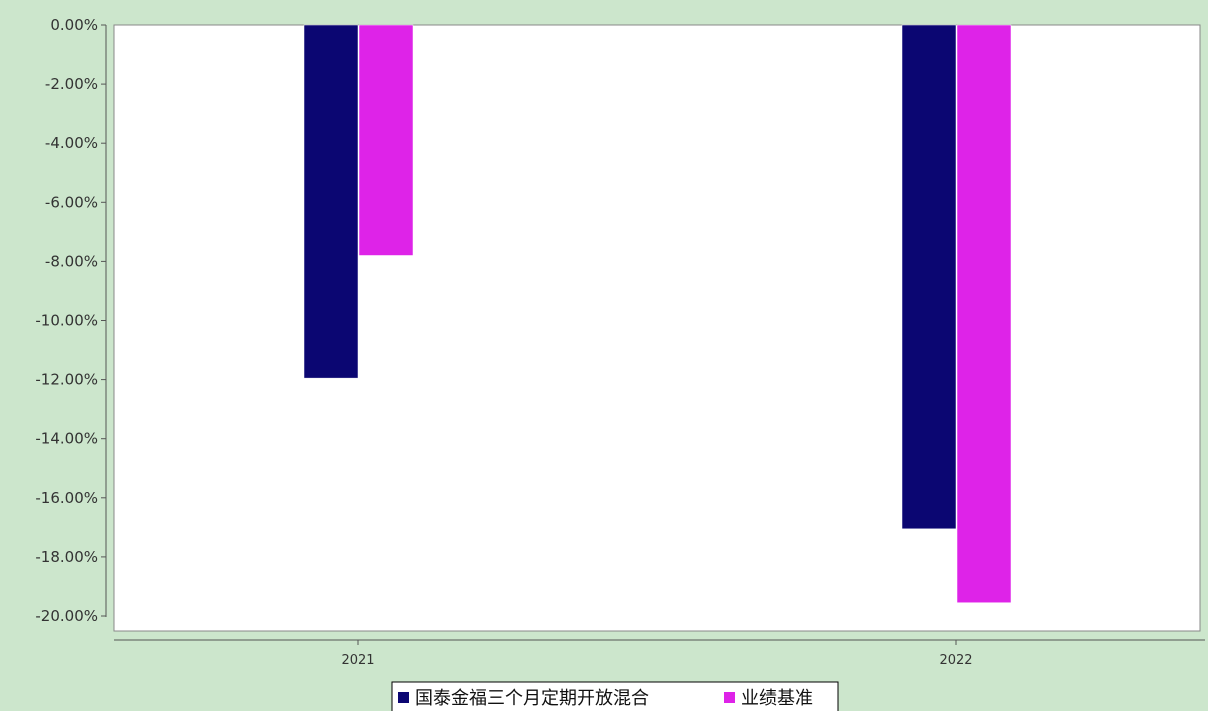  Describe the element at coordinates (71, 84) in the screenshot. I see `y-tick-label: -2.00%` at that location.